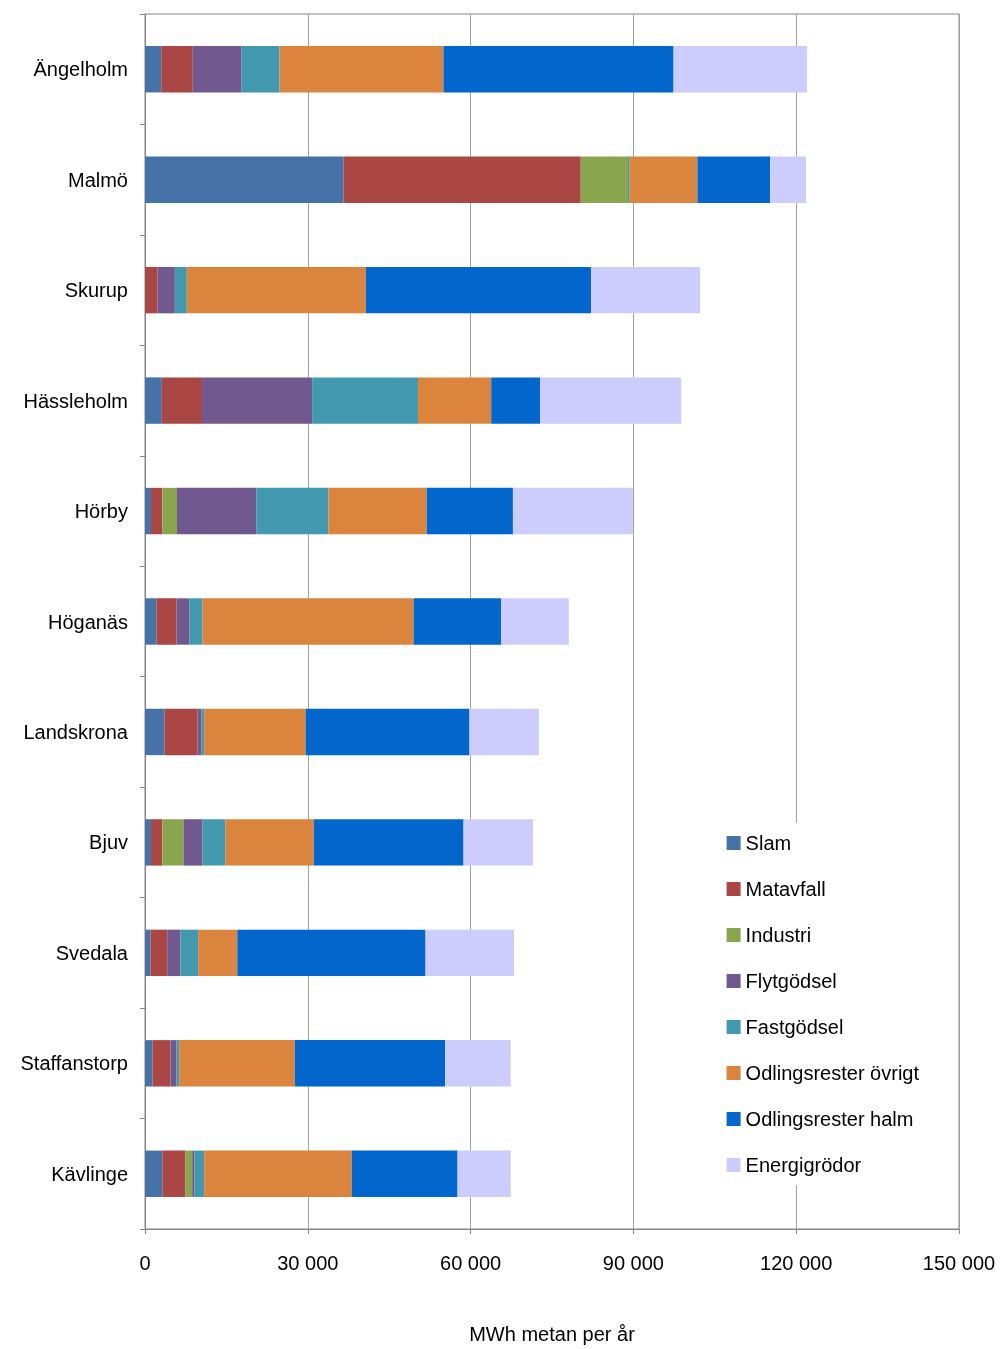  Describe the element at coordinates (796, 1263) in the screenshot. I see `x-tick-label: 120 000` at that location.